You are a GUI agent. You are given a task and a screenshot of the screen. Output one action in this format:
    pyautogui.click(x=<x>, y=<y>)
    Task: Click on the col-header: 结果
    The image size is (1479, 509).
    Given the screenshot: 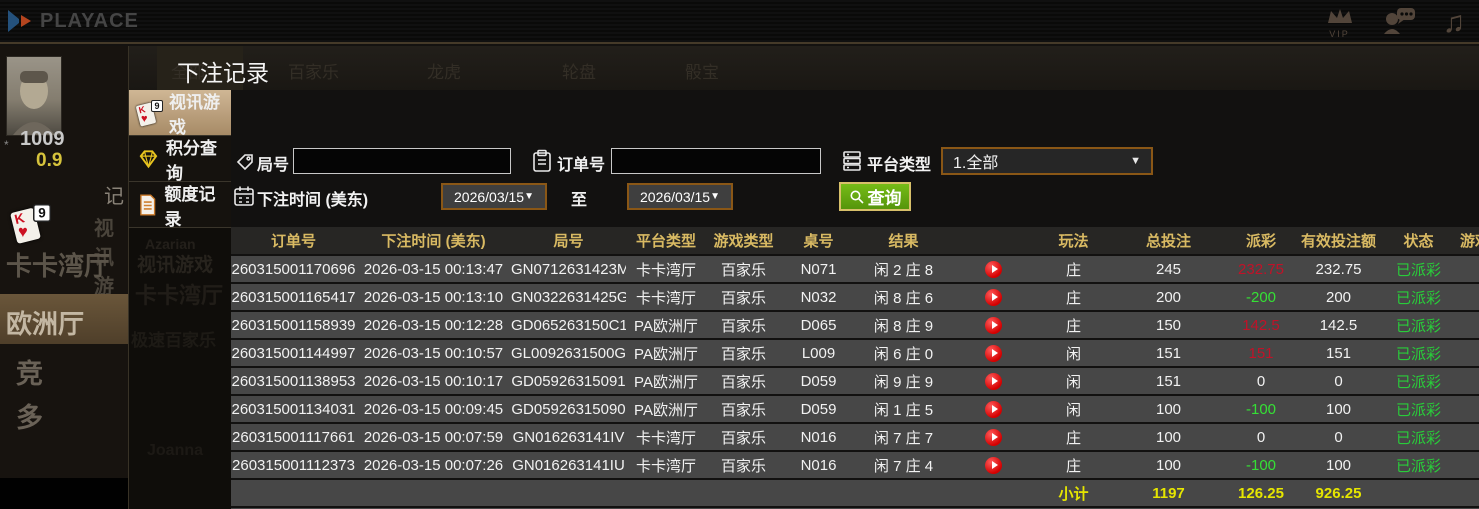 What is the action you would take?
    pyautogui.click(x=903, y=241)
    